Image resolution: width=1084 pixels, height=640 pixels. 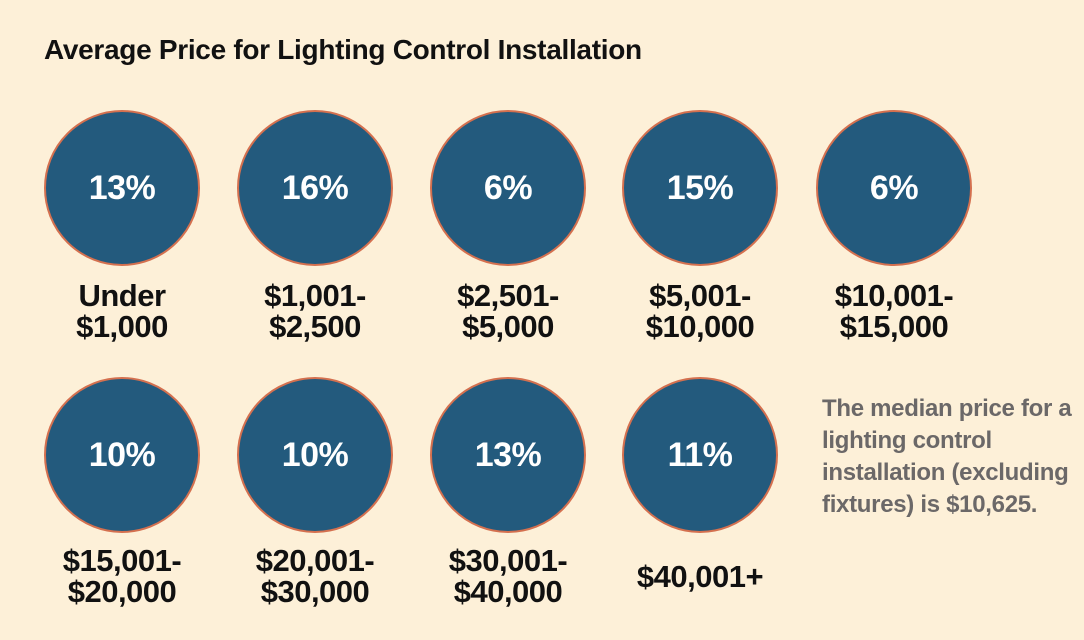 I want to click on category-label-line: $20,001-, so click(x=315, y=560).